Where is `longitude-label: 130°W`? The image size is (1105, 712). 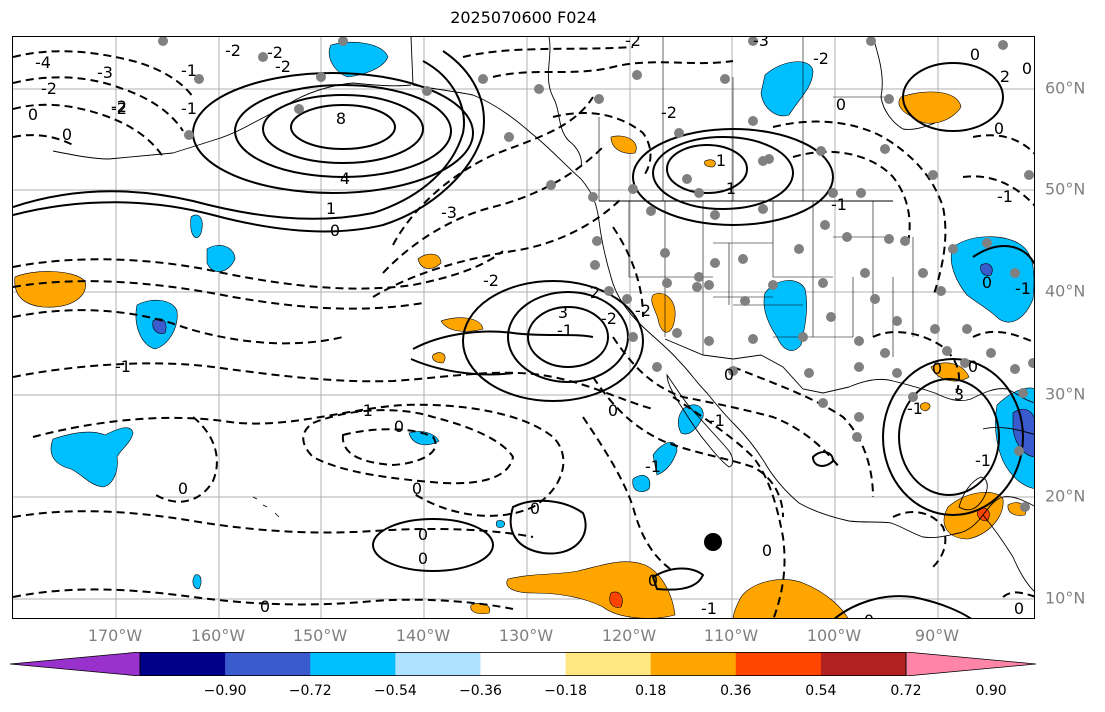 longitude-label: 130°W is located at coordinates (526, 635).